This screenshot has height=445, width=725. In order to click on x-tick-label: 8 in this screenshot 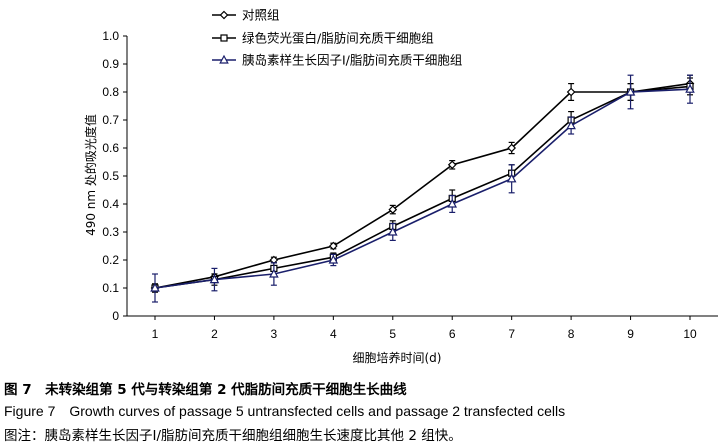, I will do `click(571, 334)`.